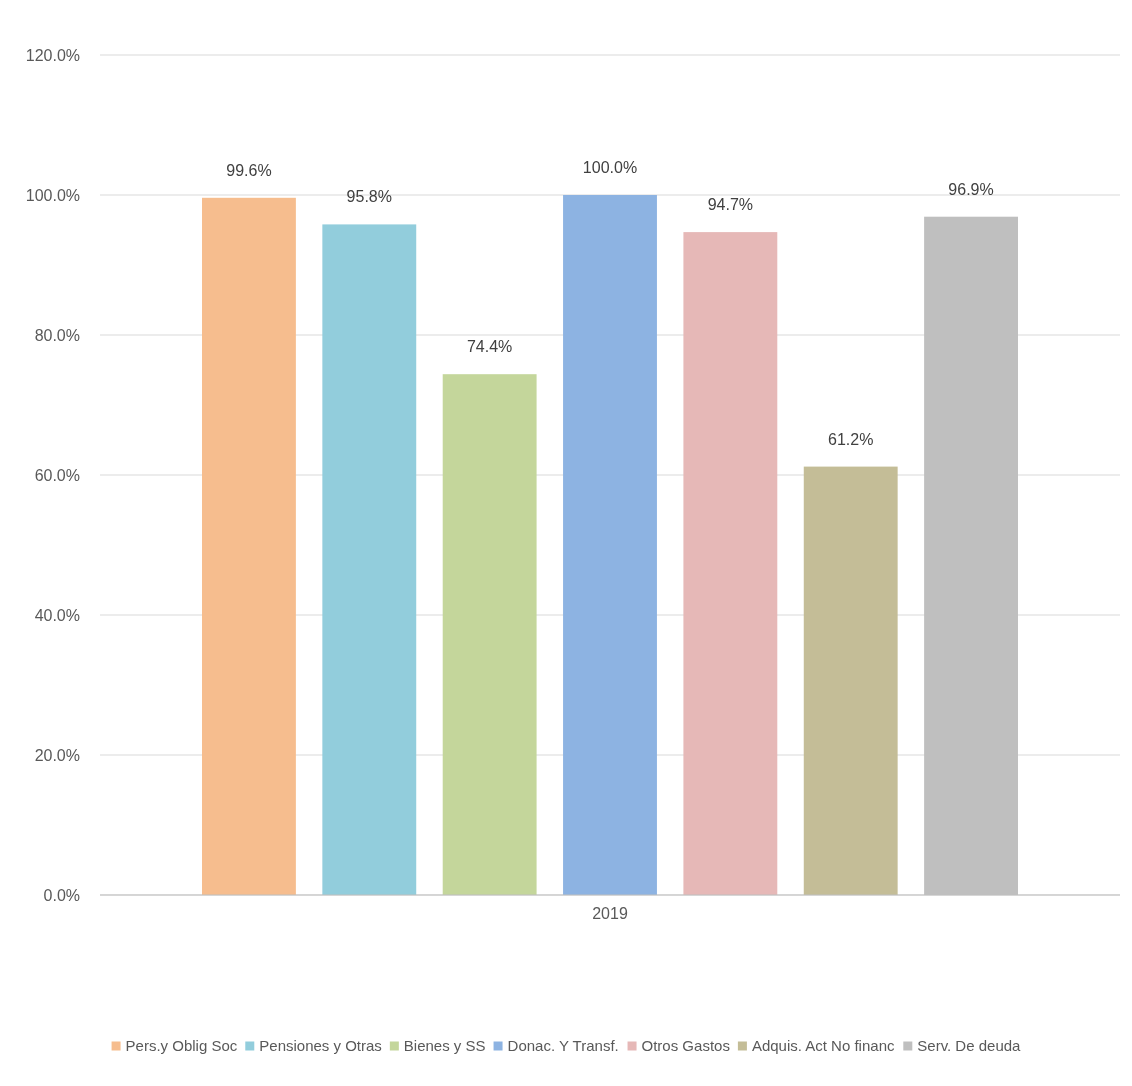 The height and width of the screenshot is (1086, 1132). What do you see at coordinates (57, 755) in the screenshot?
I see `y-tick-label: 20.0%` at bounding box center [57, 755].